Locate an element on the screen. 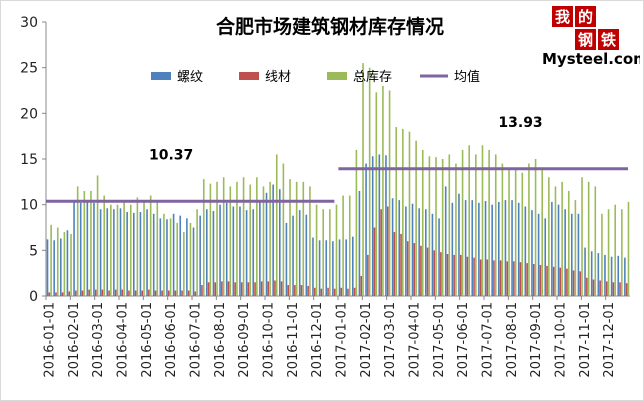  x-tick-label: 2017-11-01 is located at coordinates (585, 340).